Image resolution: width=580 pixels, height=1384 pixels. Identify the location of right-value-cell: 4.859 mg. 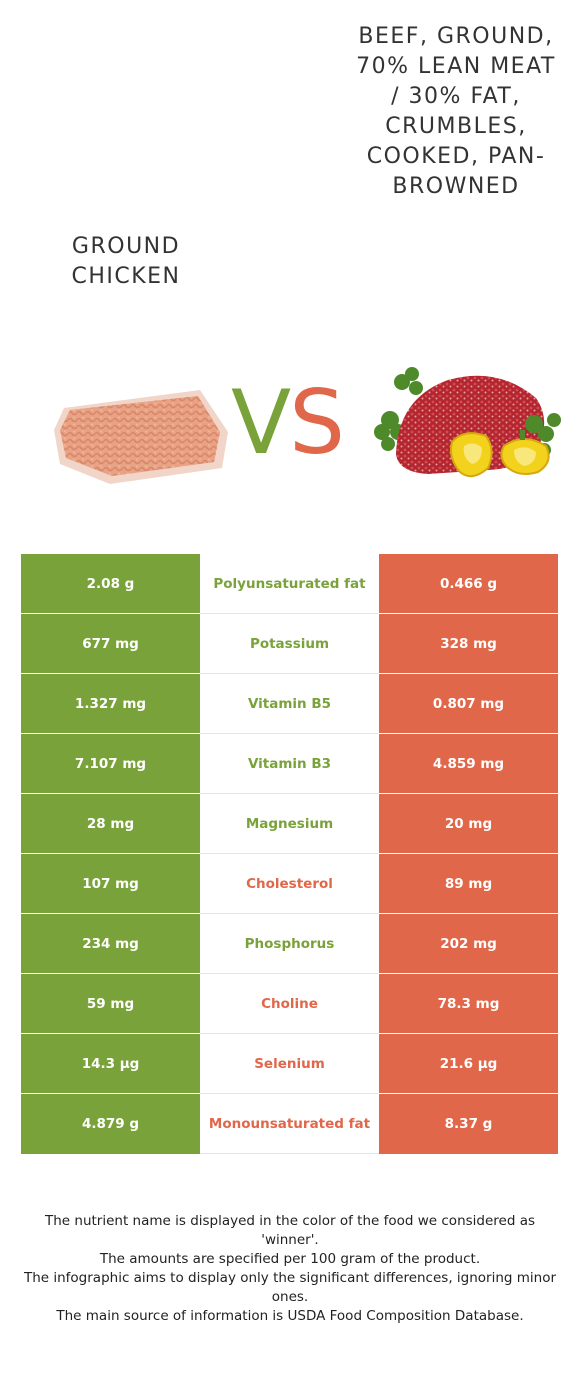
(468, 764).